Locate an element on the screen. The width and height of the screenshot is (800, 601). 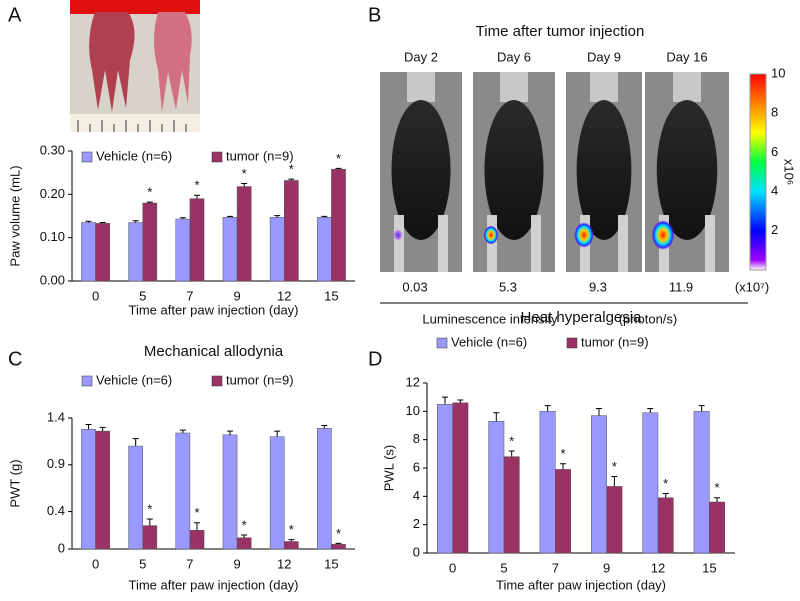
y-tick-label: 4 is located at coordinates (416, 495).